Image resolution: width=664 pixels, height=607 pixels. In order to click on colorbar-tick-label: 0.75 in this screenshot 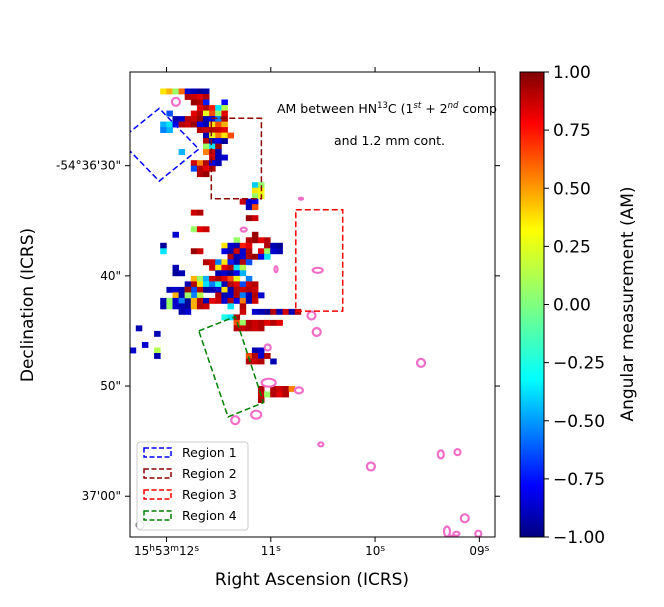, I will do `click(572, 131)`.